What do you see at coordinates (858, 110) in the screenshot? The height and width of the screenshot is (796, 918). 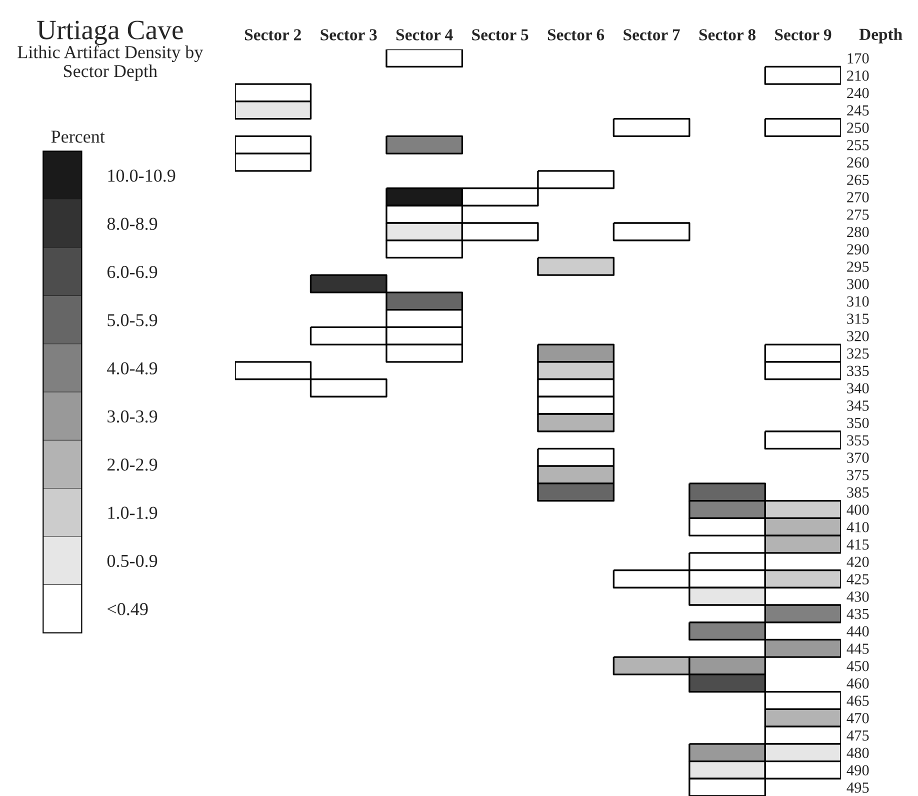 I see `y-tick-label: 245` at bounding box center [858, 110].